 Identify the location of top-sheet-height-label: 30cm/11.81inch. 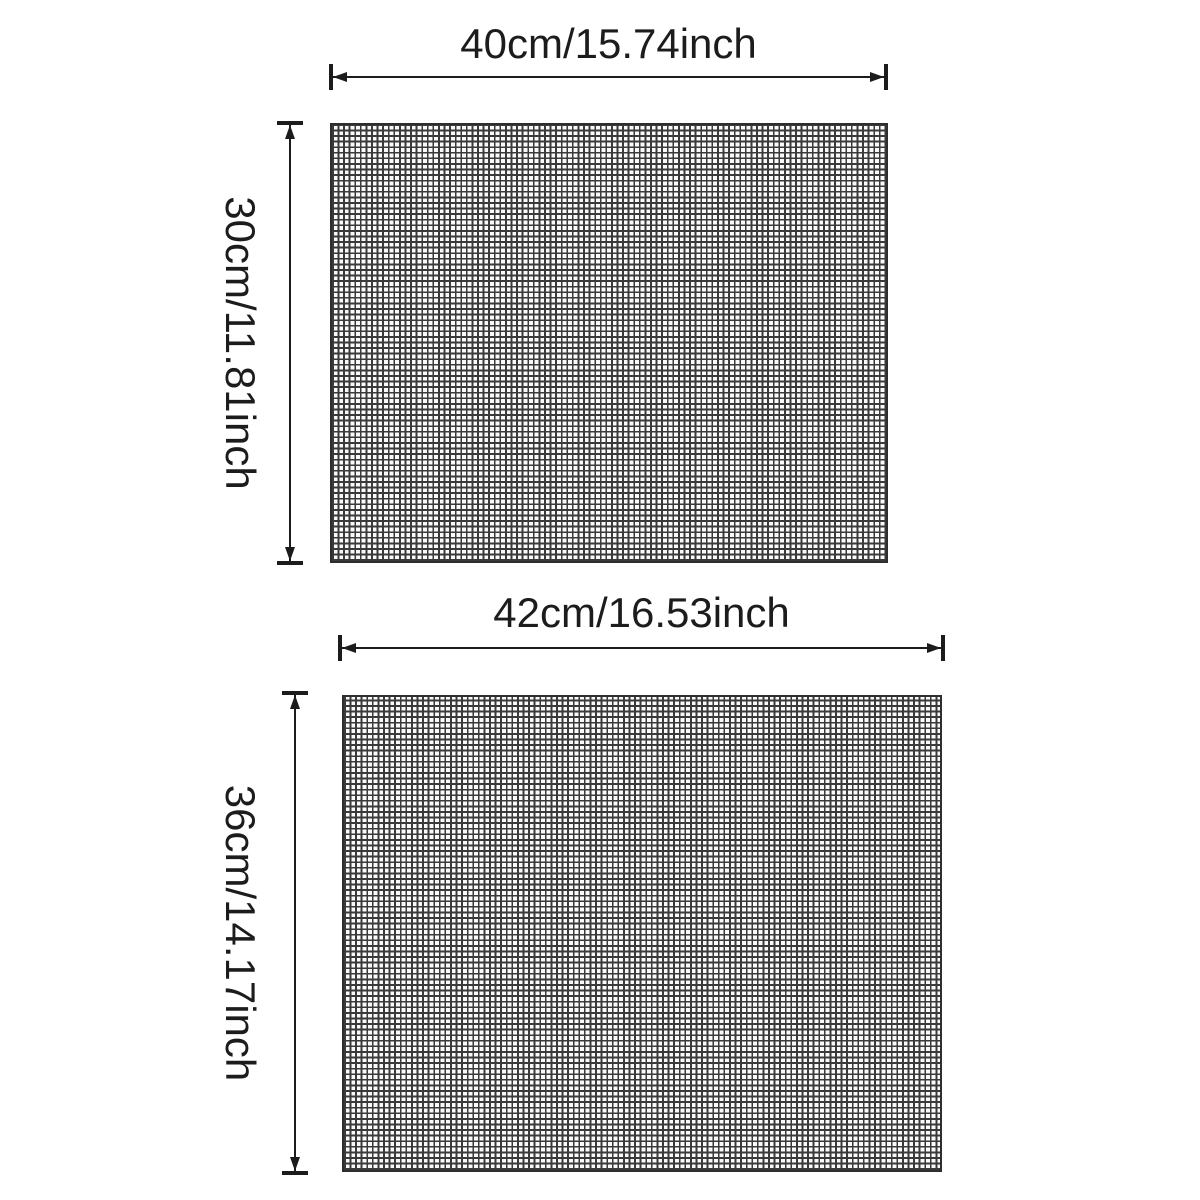
(240, 343).